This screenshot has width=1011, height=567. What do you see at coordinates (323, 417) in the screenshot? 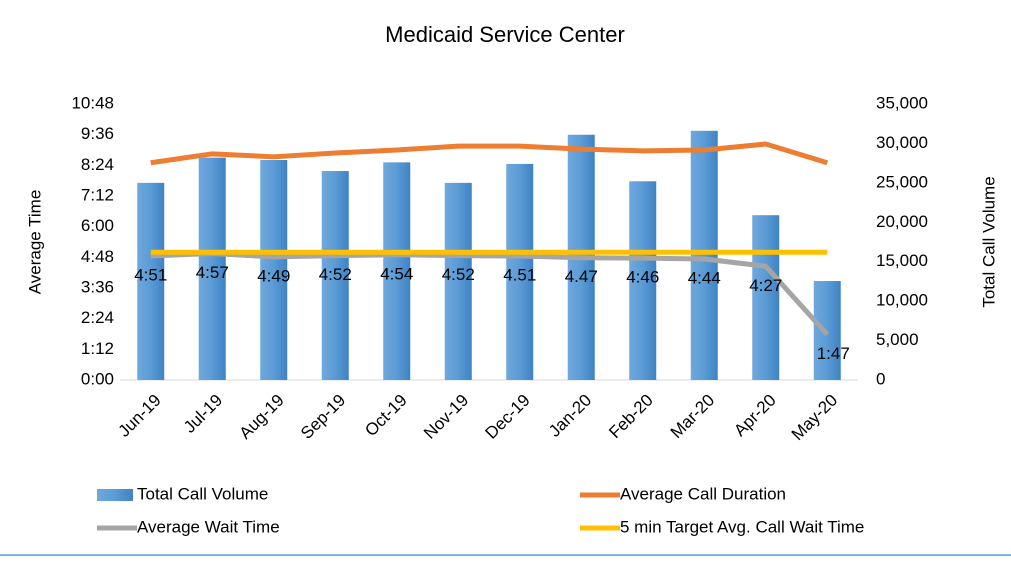
I see `x-tick-label: Sep-19` at bounding box center [323, 417].